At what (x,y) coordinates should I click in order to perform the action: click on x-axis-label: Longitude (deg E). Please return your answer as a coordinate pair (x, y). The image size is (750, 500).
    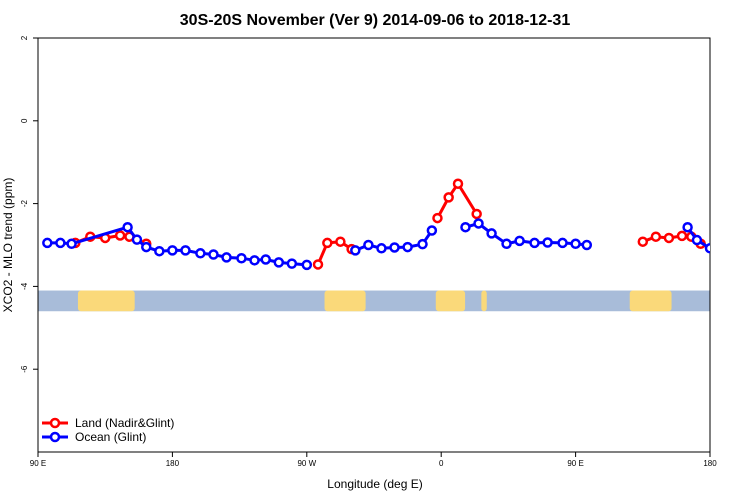
    Looking at the image, I should click on (374, 484).